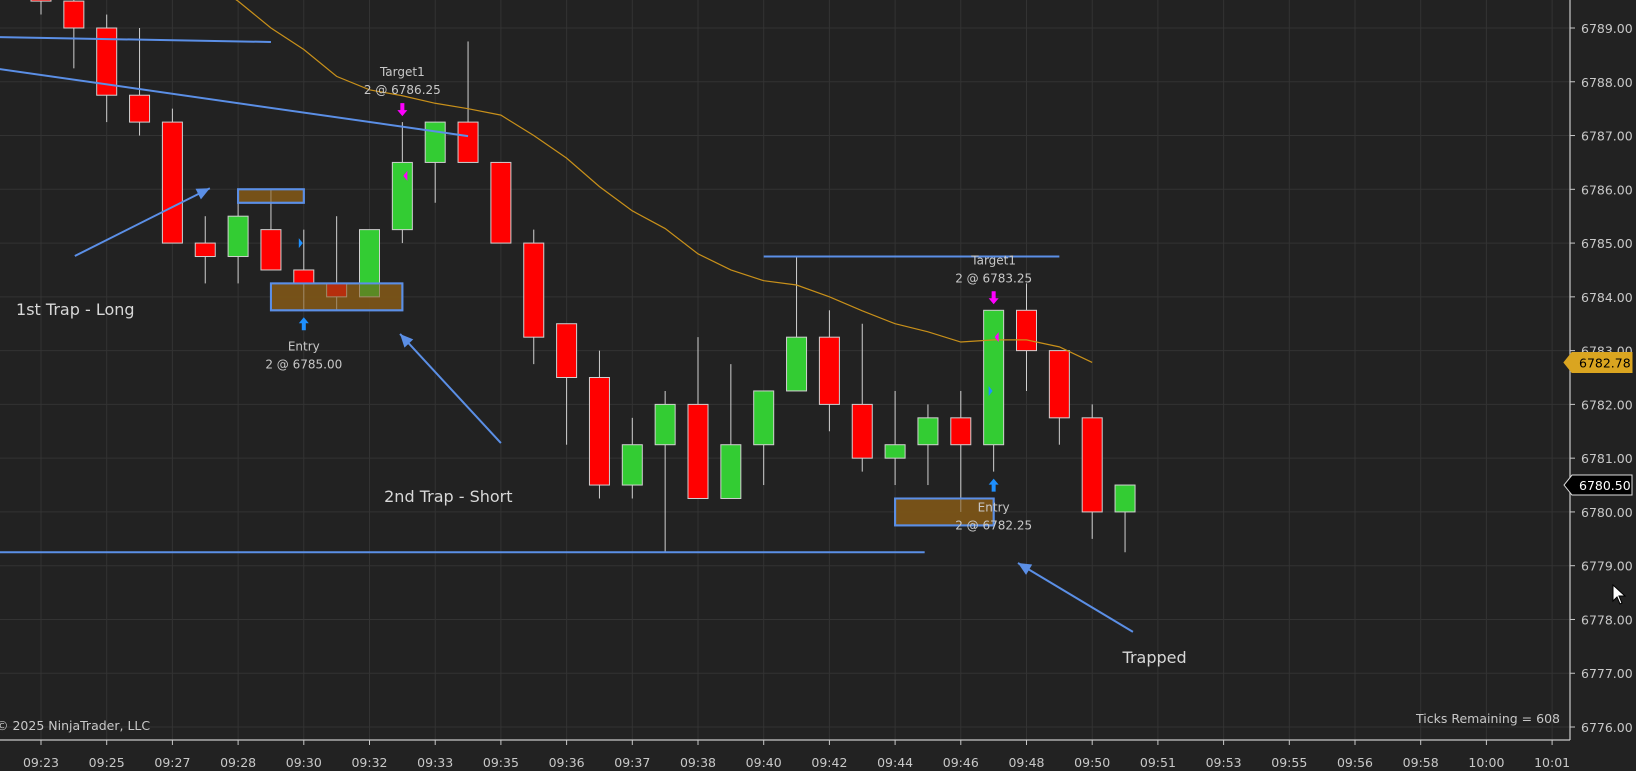 The height and width of the screenshot is (771, 1636). Describe the element at coordinates (1619, 594) in the screenshot. I see `mouse-cursor-icon` at that location.